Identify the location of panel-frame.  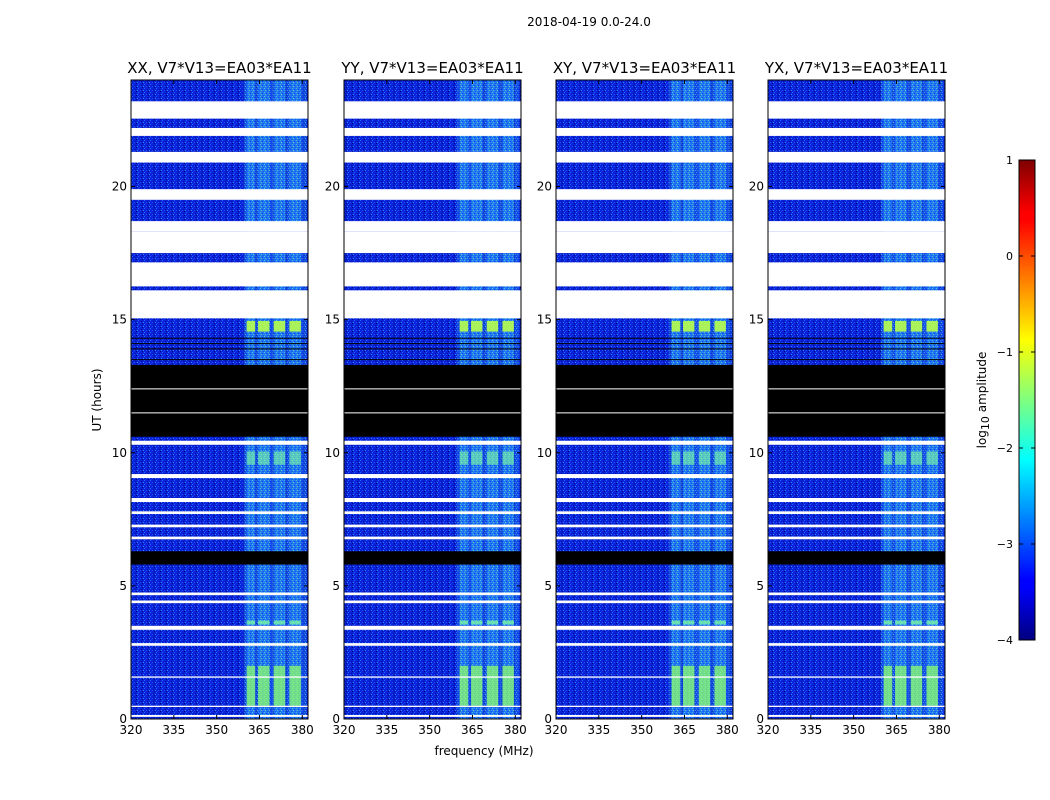
(644, 399).